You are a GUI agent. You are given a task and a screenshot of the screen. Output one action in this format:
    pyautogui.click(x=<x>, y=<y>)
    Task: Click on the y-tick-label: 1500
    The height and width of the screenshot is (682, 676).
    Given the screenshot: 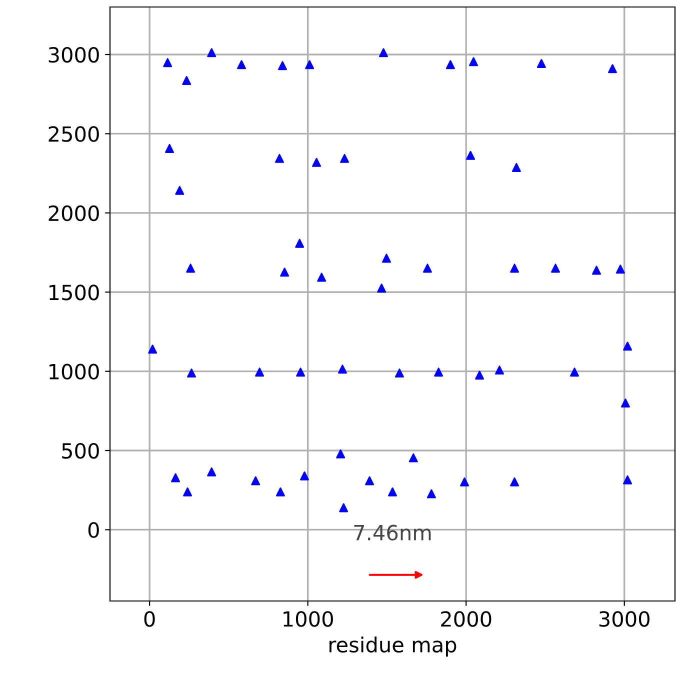 What is the action you would take?
    pyautogui.click(x=74, y=292)
    